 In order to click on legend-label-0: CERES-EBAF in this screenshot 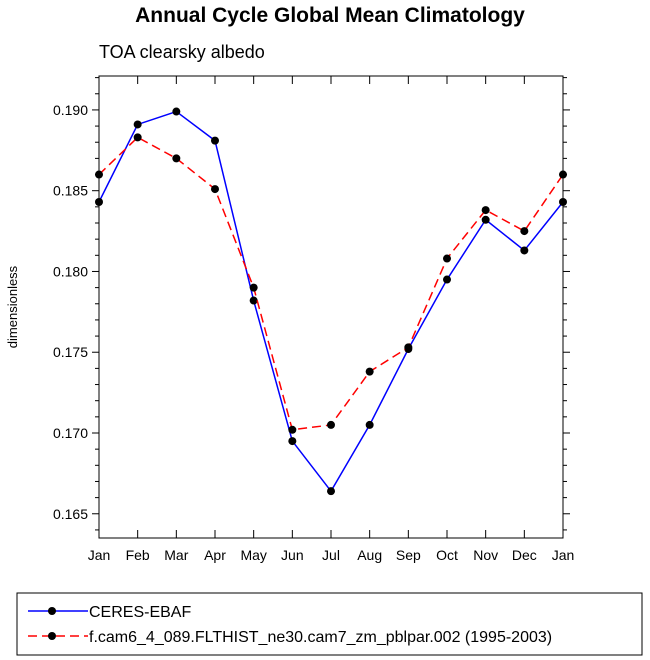, I will do `click(140, 612)`.